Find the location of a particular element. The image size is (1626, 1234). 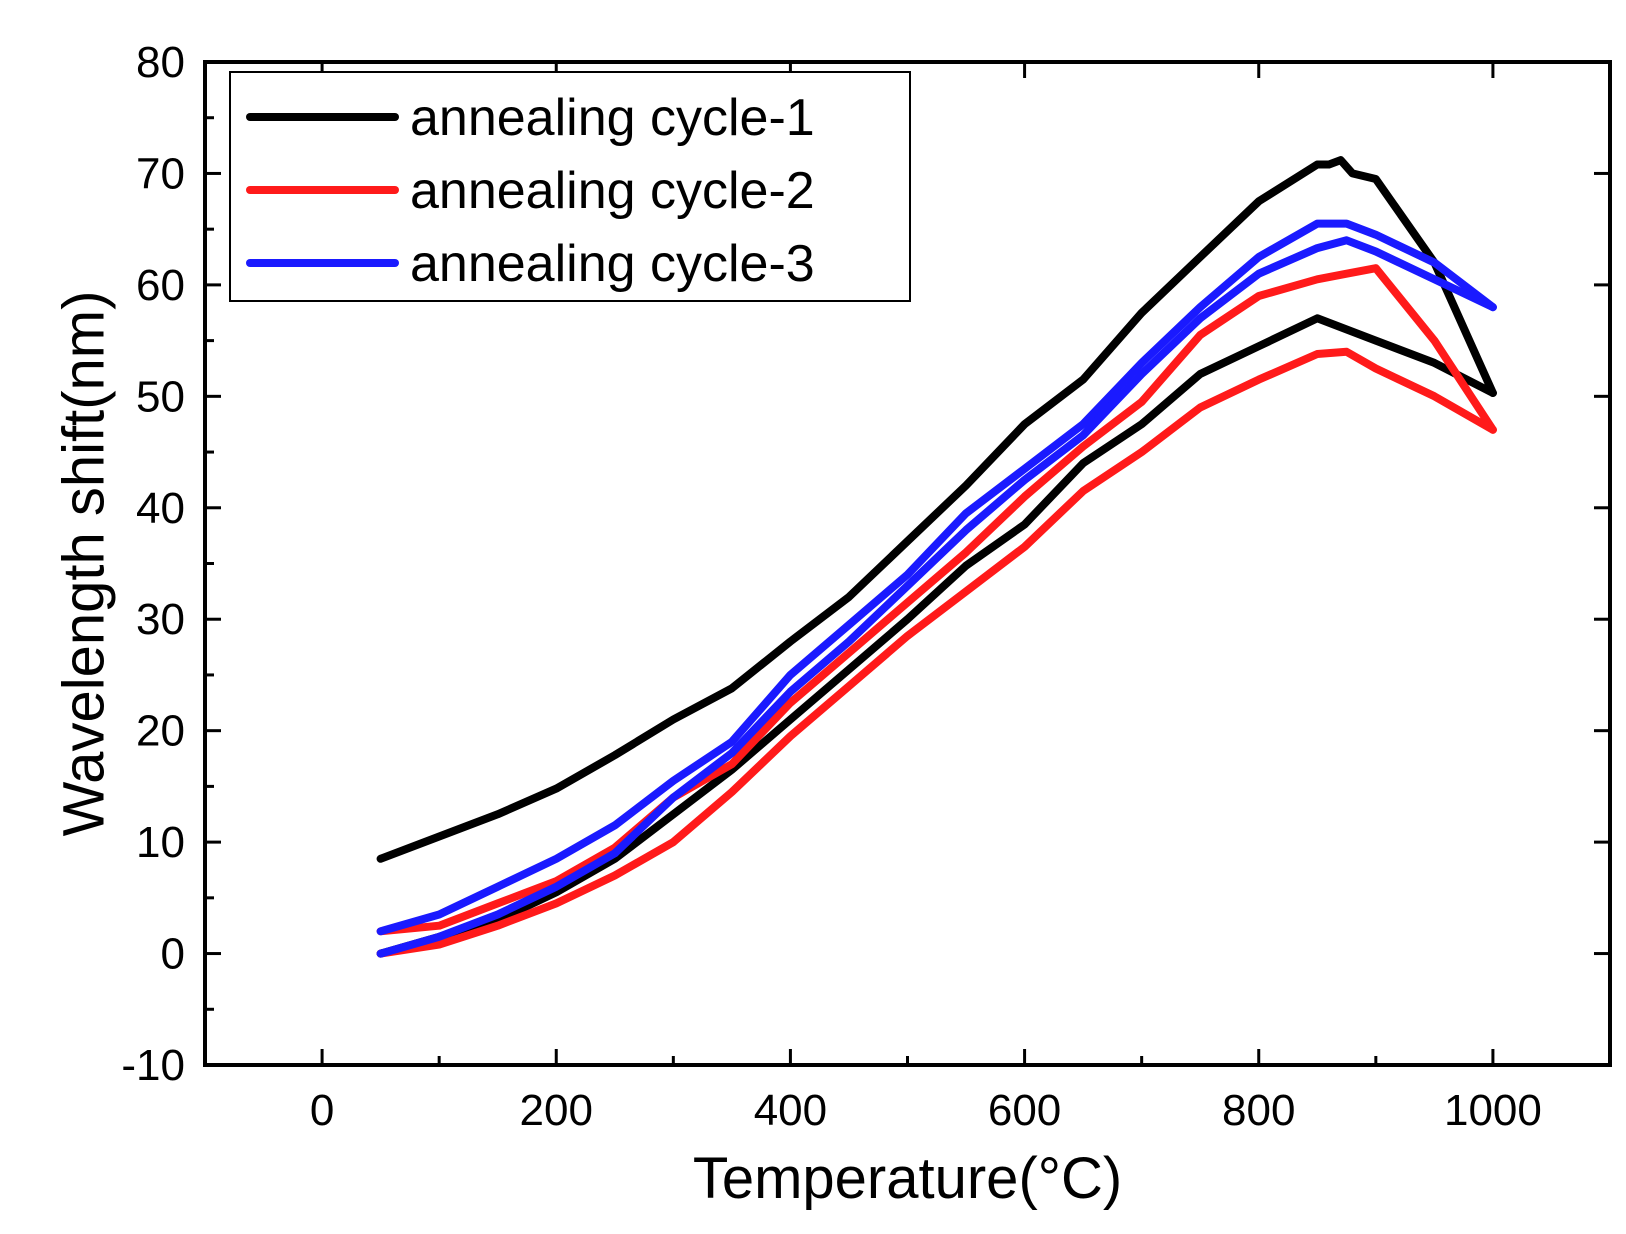

x-tick-label: 800 is located at coordinates (1258, 1110).